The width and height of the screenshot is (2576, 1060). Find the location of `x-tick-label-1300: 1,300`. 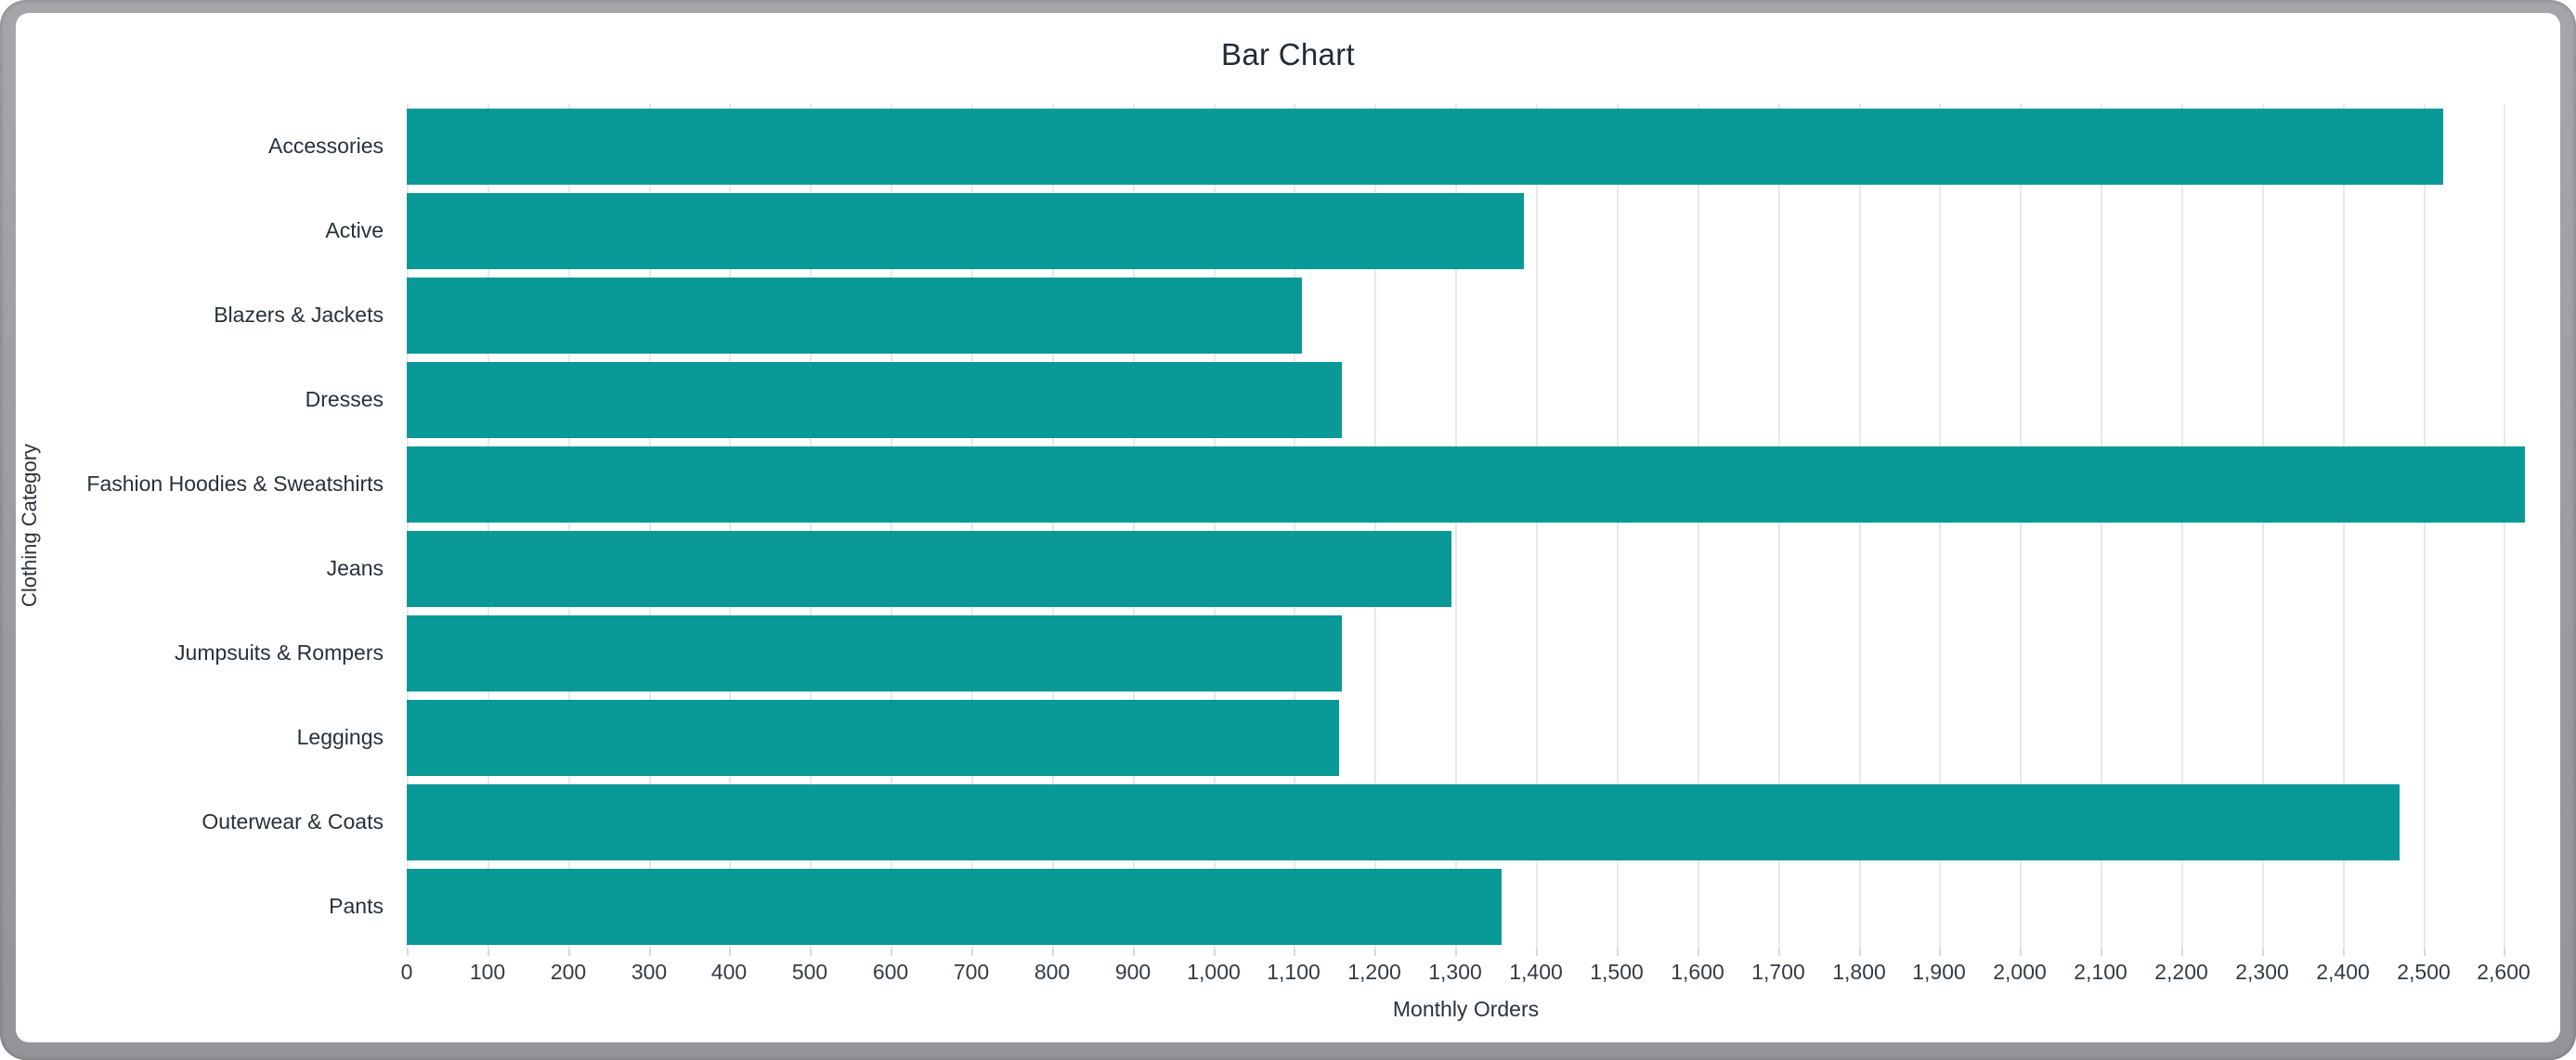

x-tick-label-1300: 1,300 is located at coordinates (1455, 972).